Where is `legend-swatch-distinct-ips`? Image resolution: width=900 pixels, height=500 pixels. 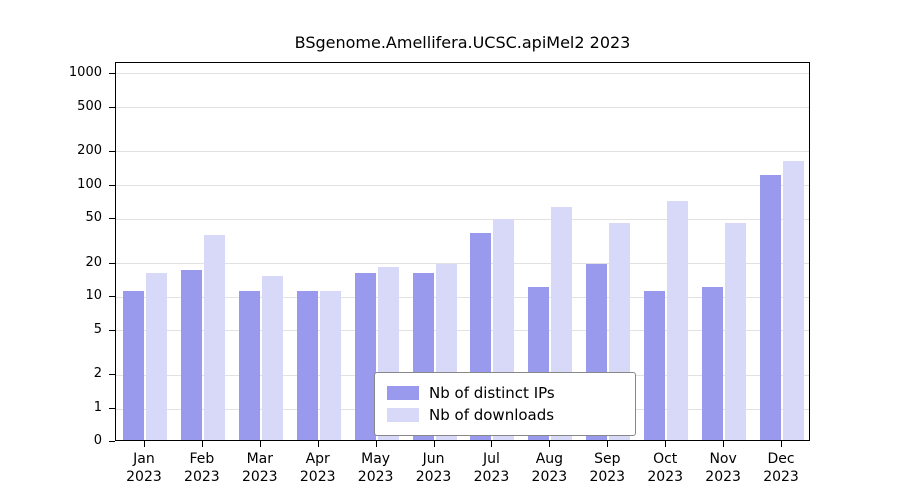
legend-swatch-distinct-ips is located at coordinates (403, 393).